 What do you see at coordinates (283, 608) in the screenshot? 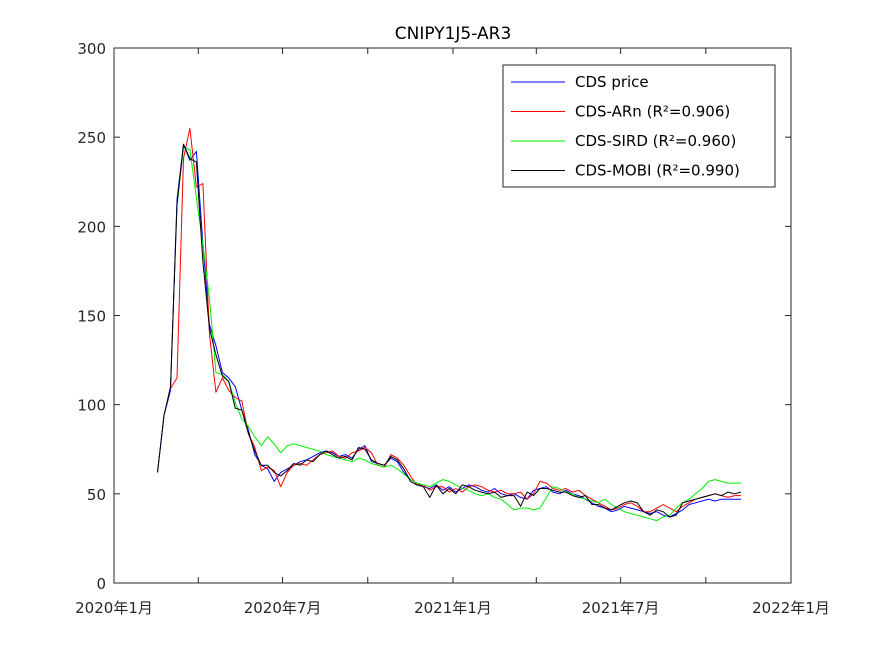
I see `x-tick-label: 2020年7月` at bounding box center [283, 608].